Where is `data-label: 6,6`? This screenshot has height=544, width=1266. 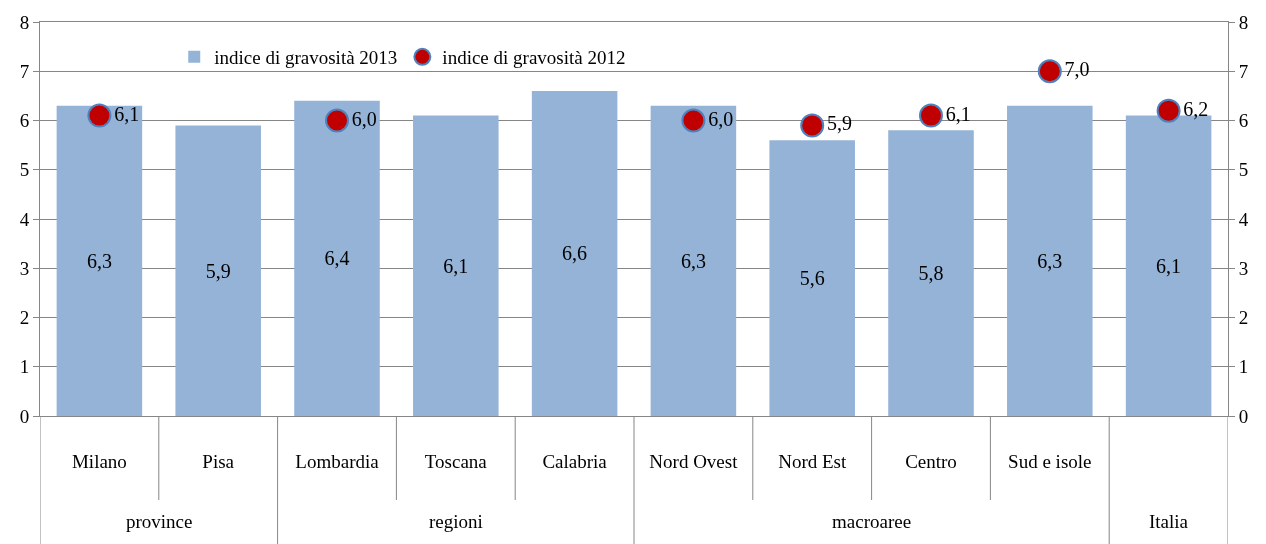
data-label: 6,6 is located at coordinates (575, 253).